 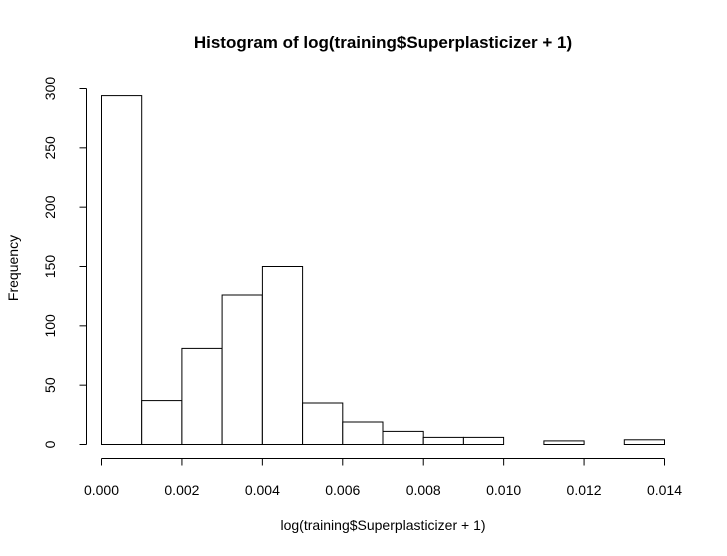 I want to click on x-tick-label: 0.010, so click(x=503, y=490).